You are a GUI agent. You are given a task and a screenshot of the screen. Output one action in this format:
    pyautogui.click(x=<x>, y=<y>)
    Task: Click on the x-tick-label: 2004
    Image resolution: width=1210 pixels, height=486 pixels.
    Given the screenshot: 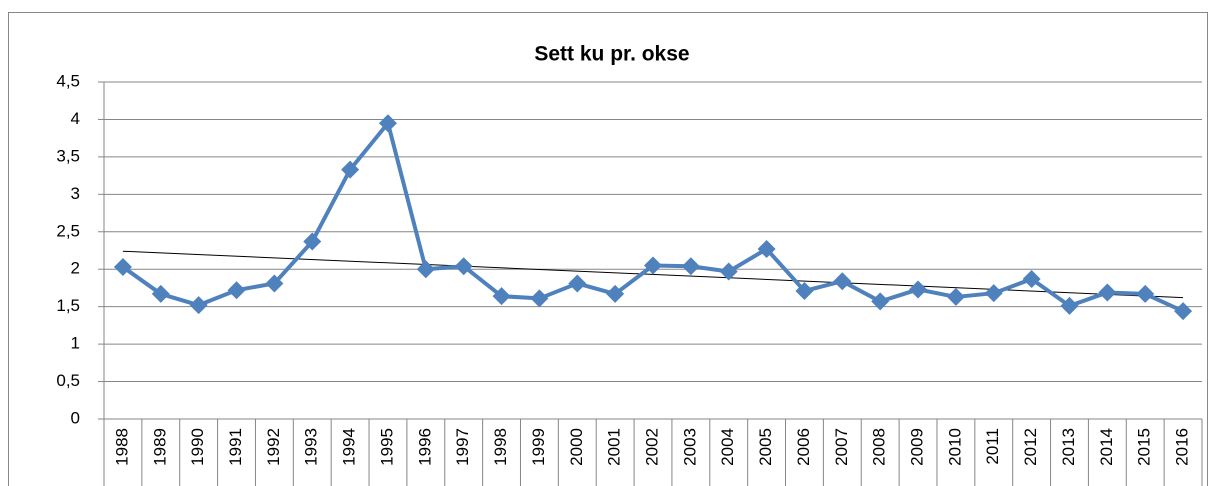 What is the action you would take?
    pyautogui.click(x=727, y=447)
    